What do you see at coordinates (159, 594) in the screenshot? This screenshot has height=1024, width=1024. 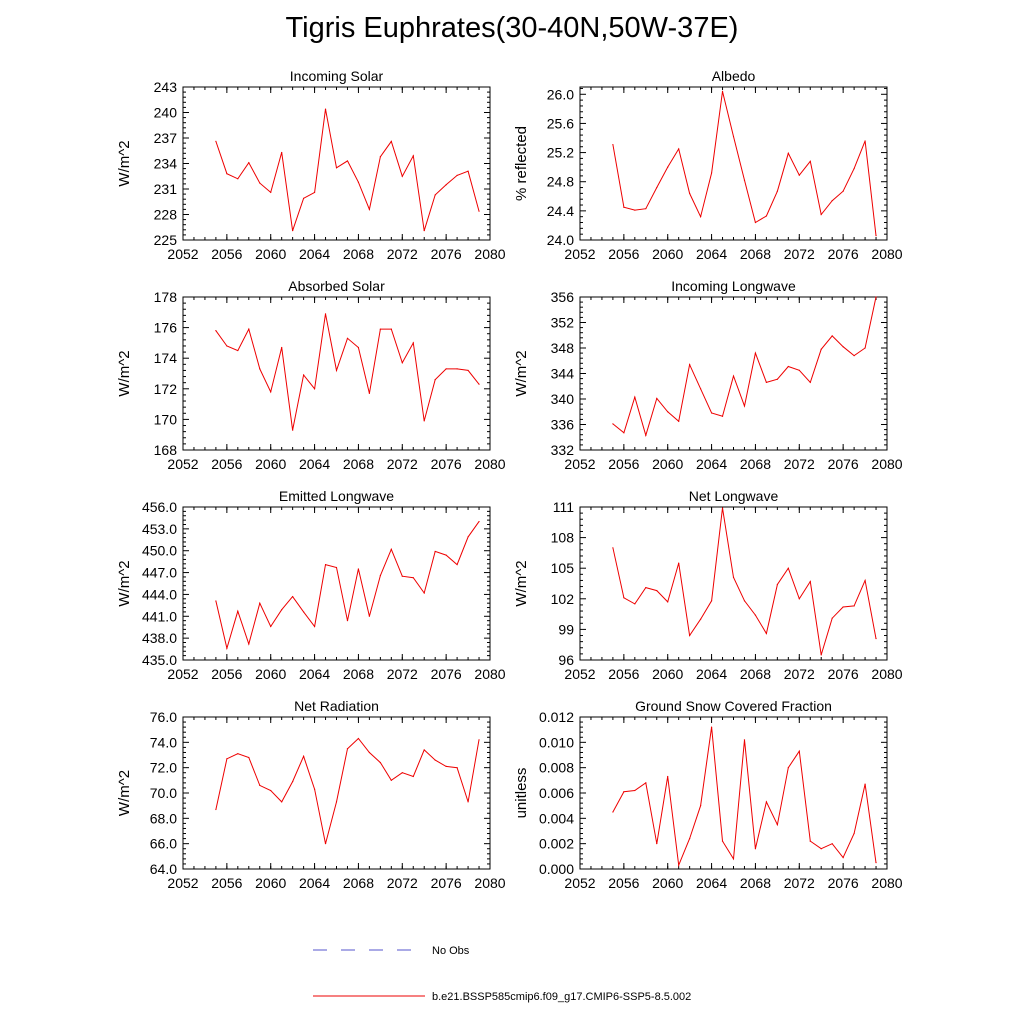 I see `y-tick-label: 444.0` at bounding box center [159, 594].